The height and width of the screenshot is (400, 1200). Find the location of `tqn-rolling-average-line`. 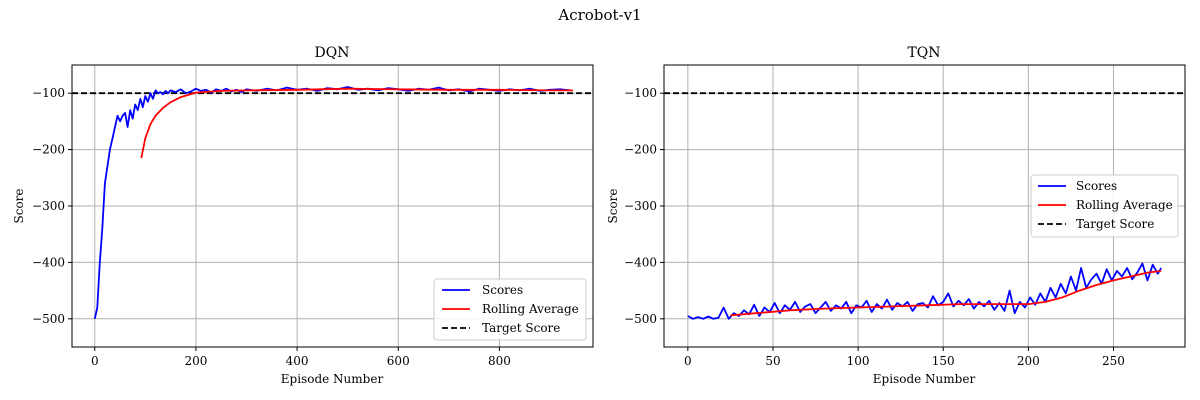

tqn-rolling-average-line is located at coordinates (946, 293).